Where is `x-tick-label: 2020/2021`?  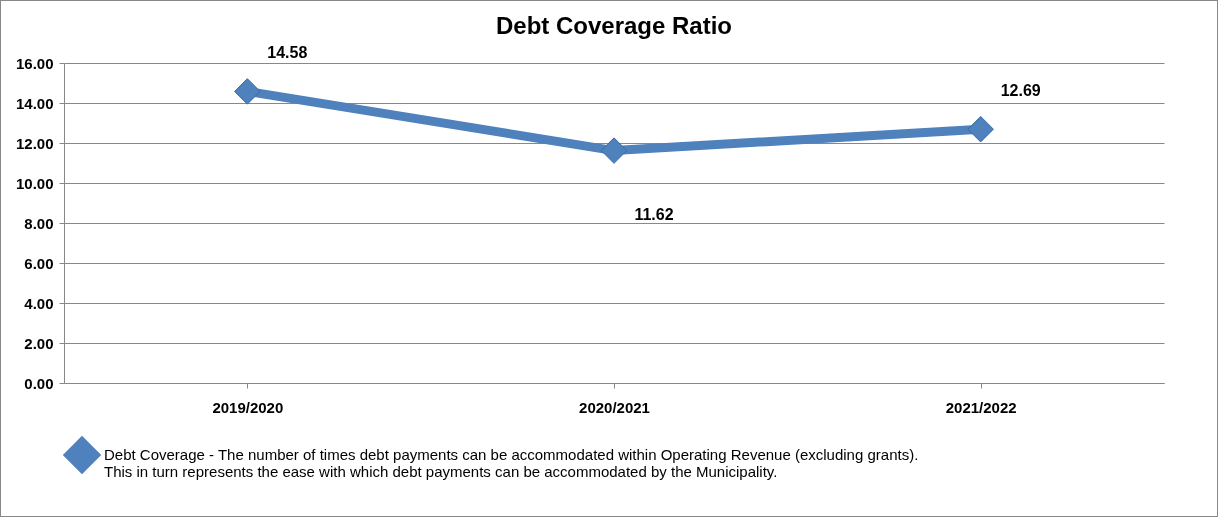
x-tick-label: 2020/2021 is located at coordinates (614, 407).